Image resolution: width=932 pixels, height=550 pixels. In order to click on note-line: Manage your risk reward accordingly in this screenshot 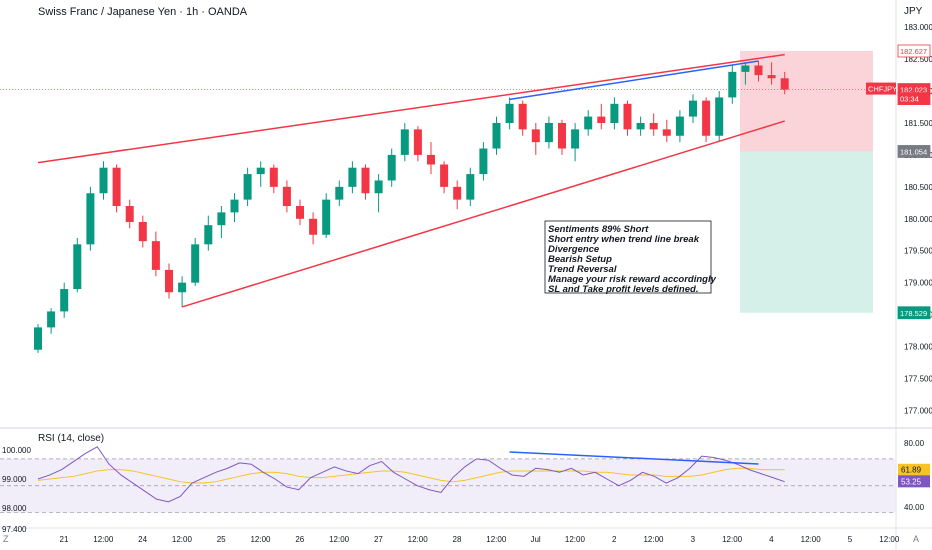, I will do `click(632, 279)`.